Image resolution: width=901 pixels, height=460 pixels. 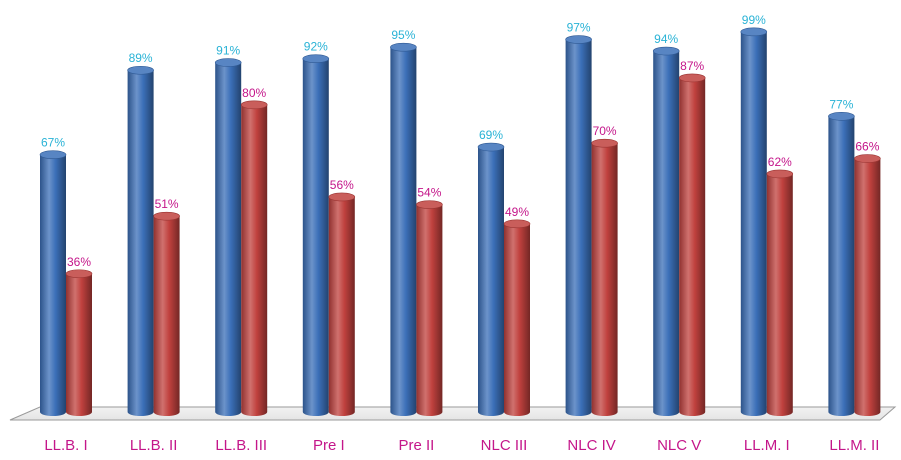 What do you see at coordinates (591, 445) in the screenshot?
I see `category-label: NLC IV` at bounding box center [591, 445].